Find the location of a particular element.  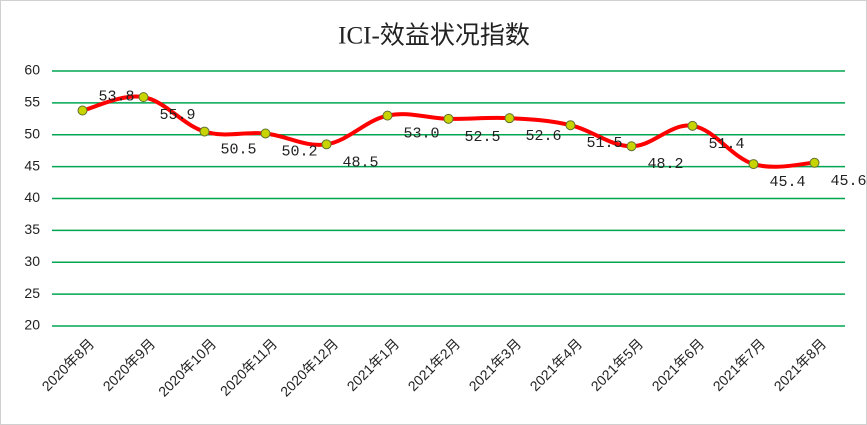

data-label: 52.6 is located at coordinates (544, 136).